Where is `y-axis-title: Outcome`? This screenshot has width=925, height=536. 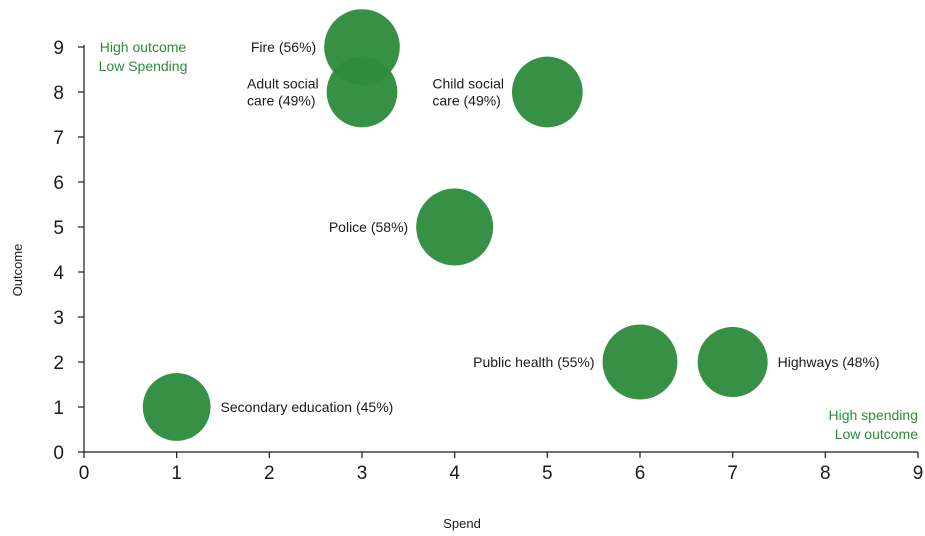
y-axis-title: Outcome is located at coordinates (17, 270).